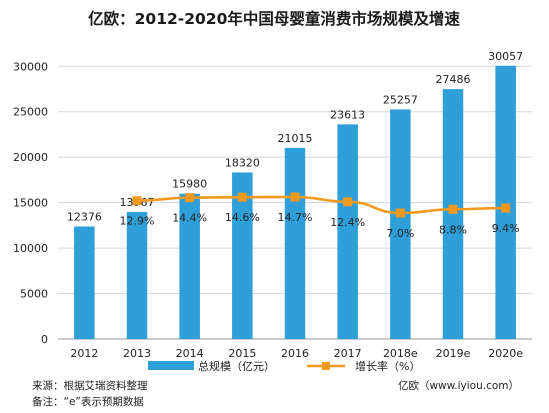  I want to click on growth-line-path, so click(321, 205).